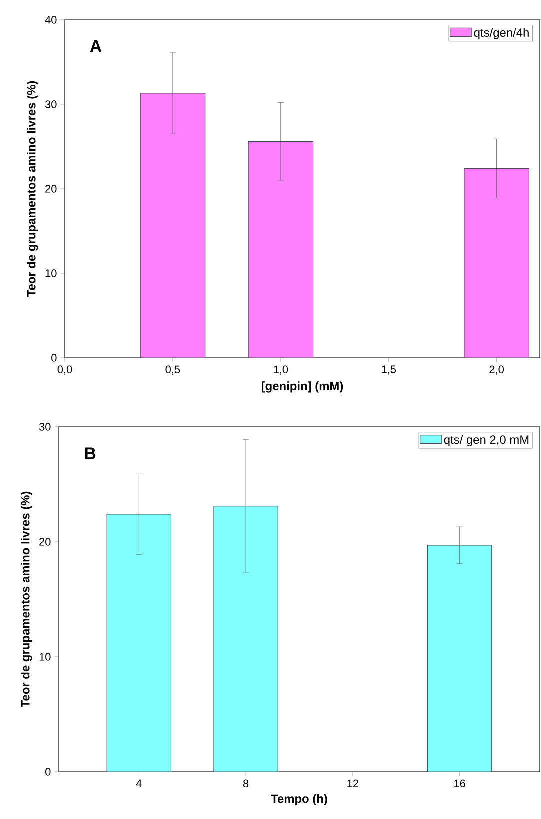  Describe the element at coordinates (299, 800) in the screenshot. I see `x-axis-title: Tempo (h)` at that location.